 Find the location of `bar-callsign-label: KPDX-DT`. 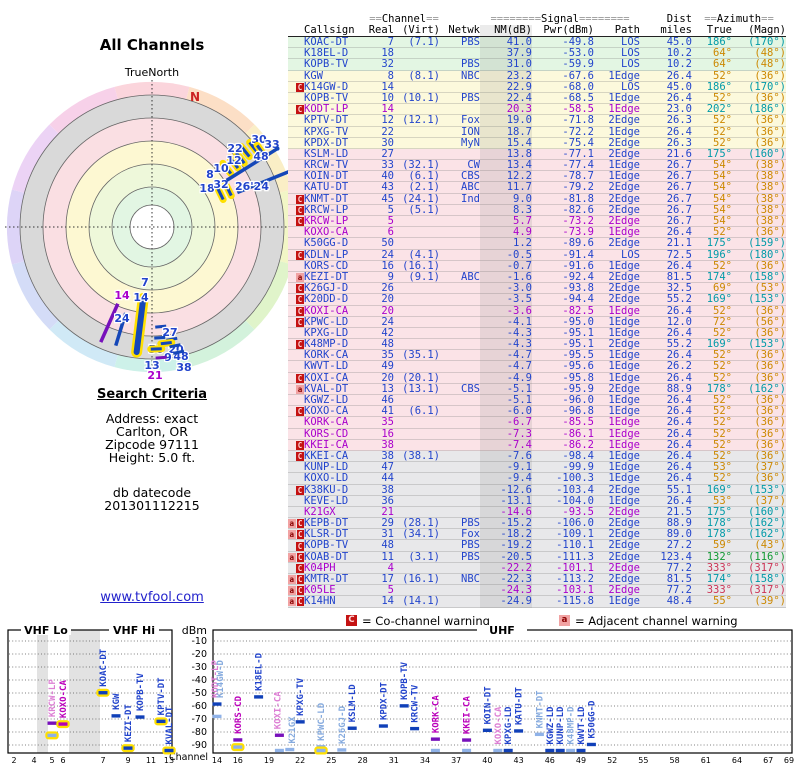

bar-callsign-label: KPDX-DT is located at coordinates (384, 701).